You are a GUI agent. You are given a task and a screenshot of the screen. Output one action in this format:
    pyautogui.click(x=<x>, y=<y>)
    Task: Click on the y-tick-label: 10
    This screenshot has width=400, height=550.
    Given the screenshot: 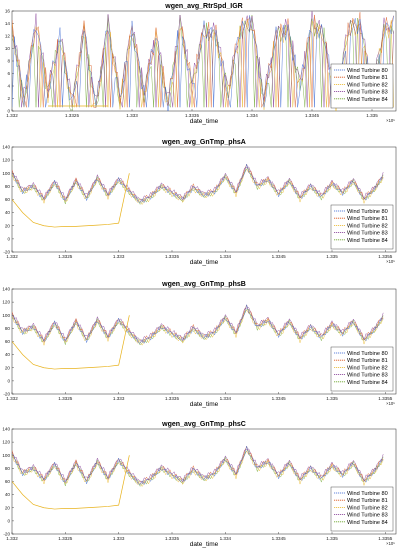 What is the action you would take?
    pyautogui.click(x=8, y=48)
    